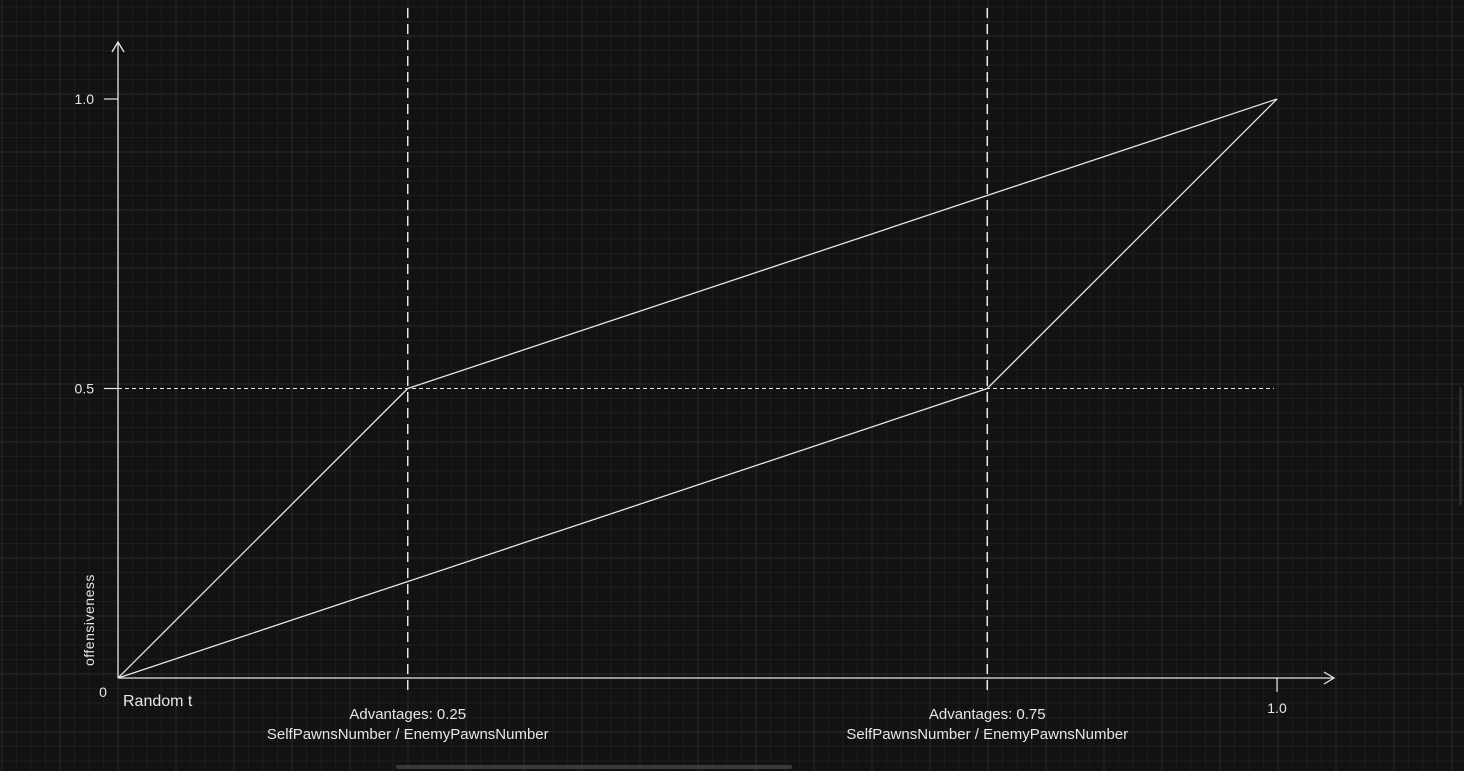 The width and height of the screenshot is (1464, 771). I want to click on x-tick-label: 1.0, so click(1277, 708).